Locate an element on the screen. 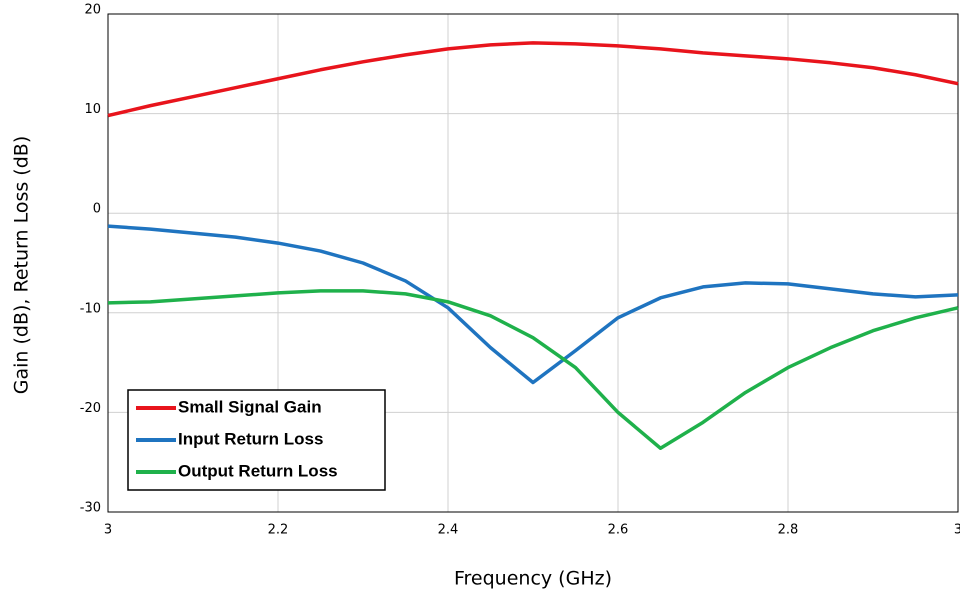  y-tick-label: -20 is located at coordinates (90, 408).